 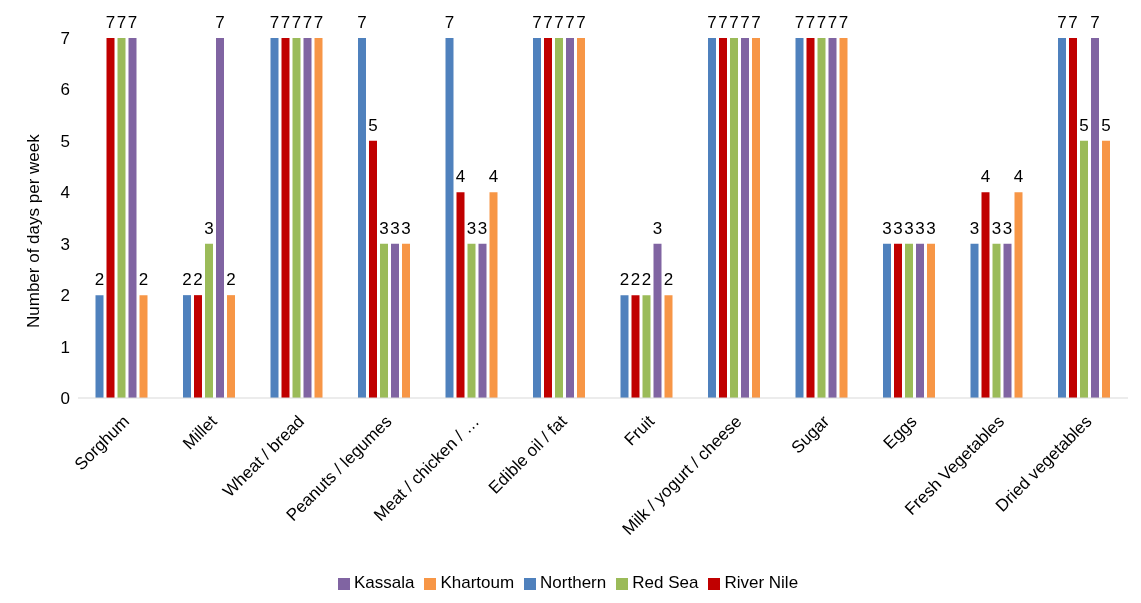 I want to click on legend-label: Kassala, so click(x=384, y=582).